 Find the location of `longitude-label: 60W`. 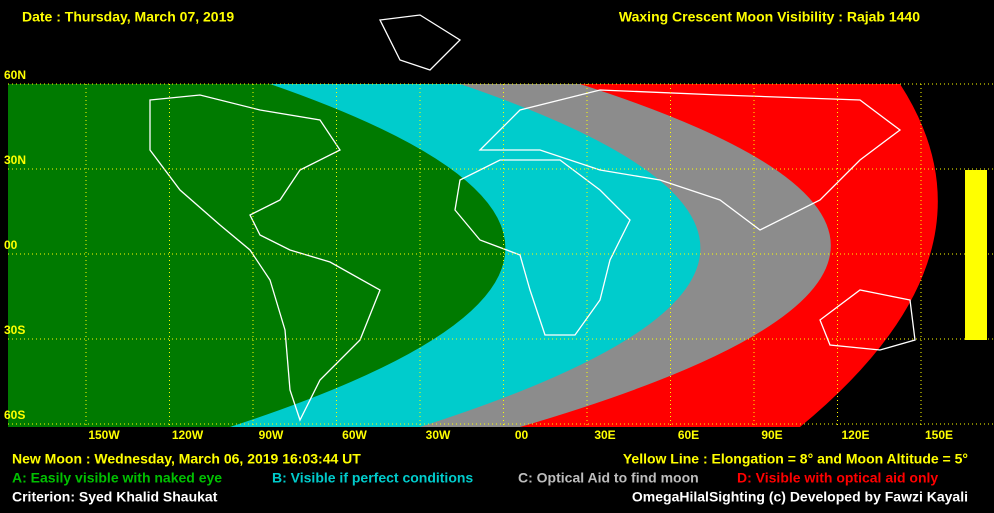

longitude-label: 60W is located at coordinates (354, 435).